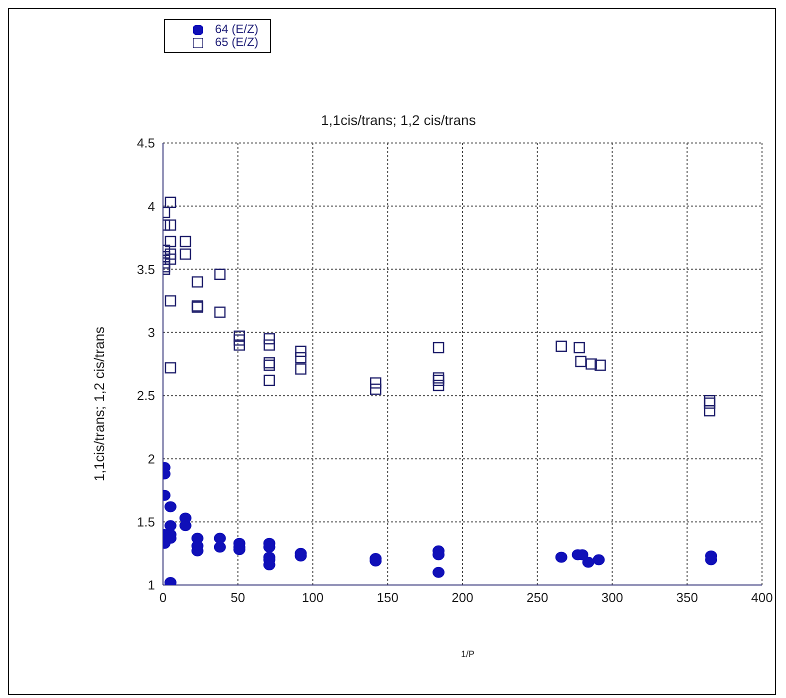  Describe the element at coordinates (537, 598) in the screenshot. I see `x-tick-label: 250` at that location.